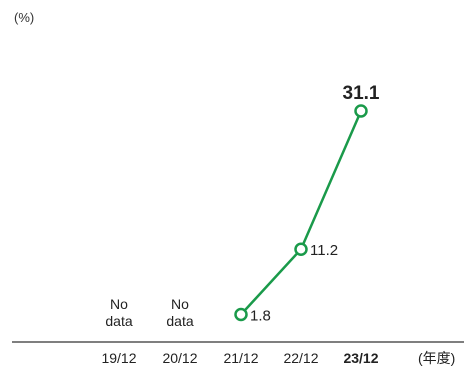 This screenshot has width=464, height=370. Describe the element at coordinates (324, 250) in the screenshot. I see `data-label-22-12: 11.2` at that location.